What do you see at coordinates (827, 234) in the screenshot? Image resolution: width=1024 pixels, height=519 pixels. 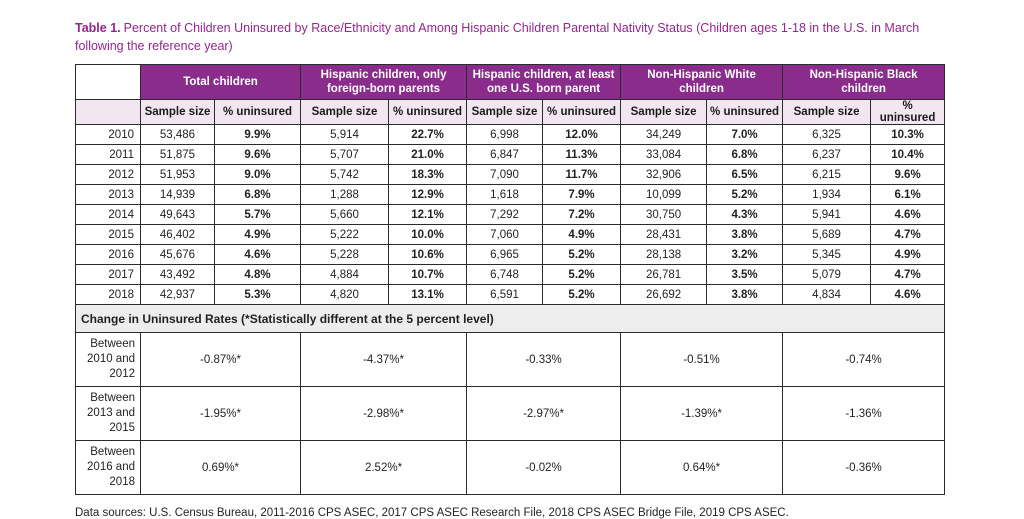 I see `sample-size-cell: 5,689` at bounding box center [827, 234].